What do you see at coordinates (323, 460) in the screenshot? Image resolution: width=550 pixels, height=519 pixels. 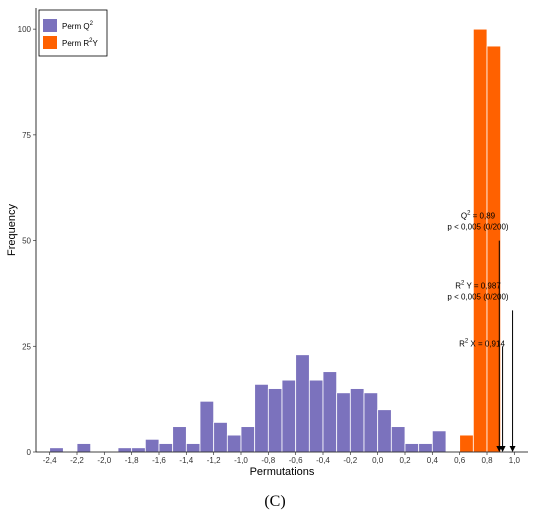 I see `x-tick-label: -0,4` at bounding box center [323, 460].